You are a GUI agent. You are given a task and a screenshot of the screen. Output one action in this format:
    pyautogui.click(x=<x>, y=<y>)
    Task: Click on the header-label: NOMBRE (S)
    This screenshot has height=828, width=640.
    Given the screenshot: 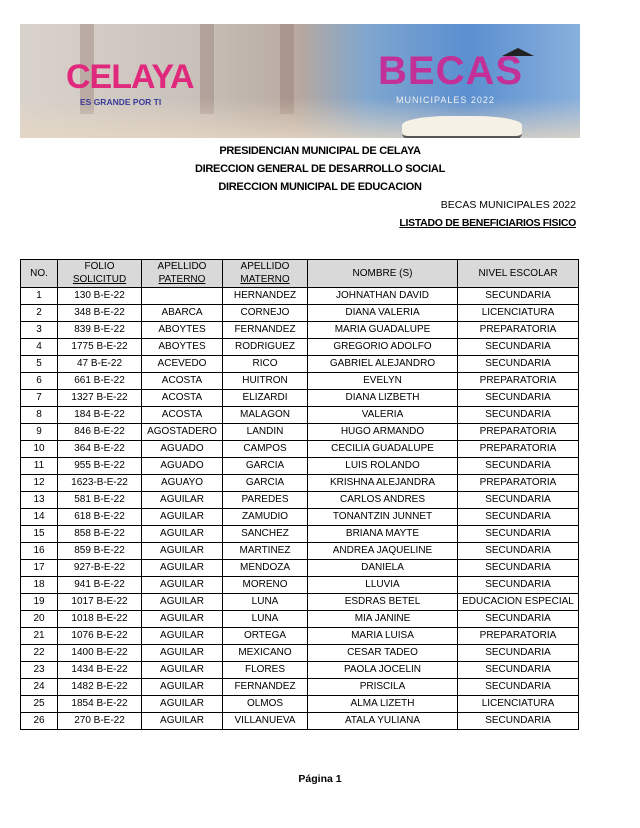 What is the action you would take?
    pyautogui.click(x=382, y=273)
    